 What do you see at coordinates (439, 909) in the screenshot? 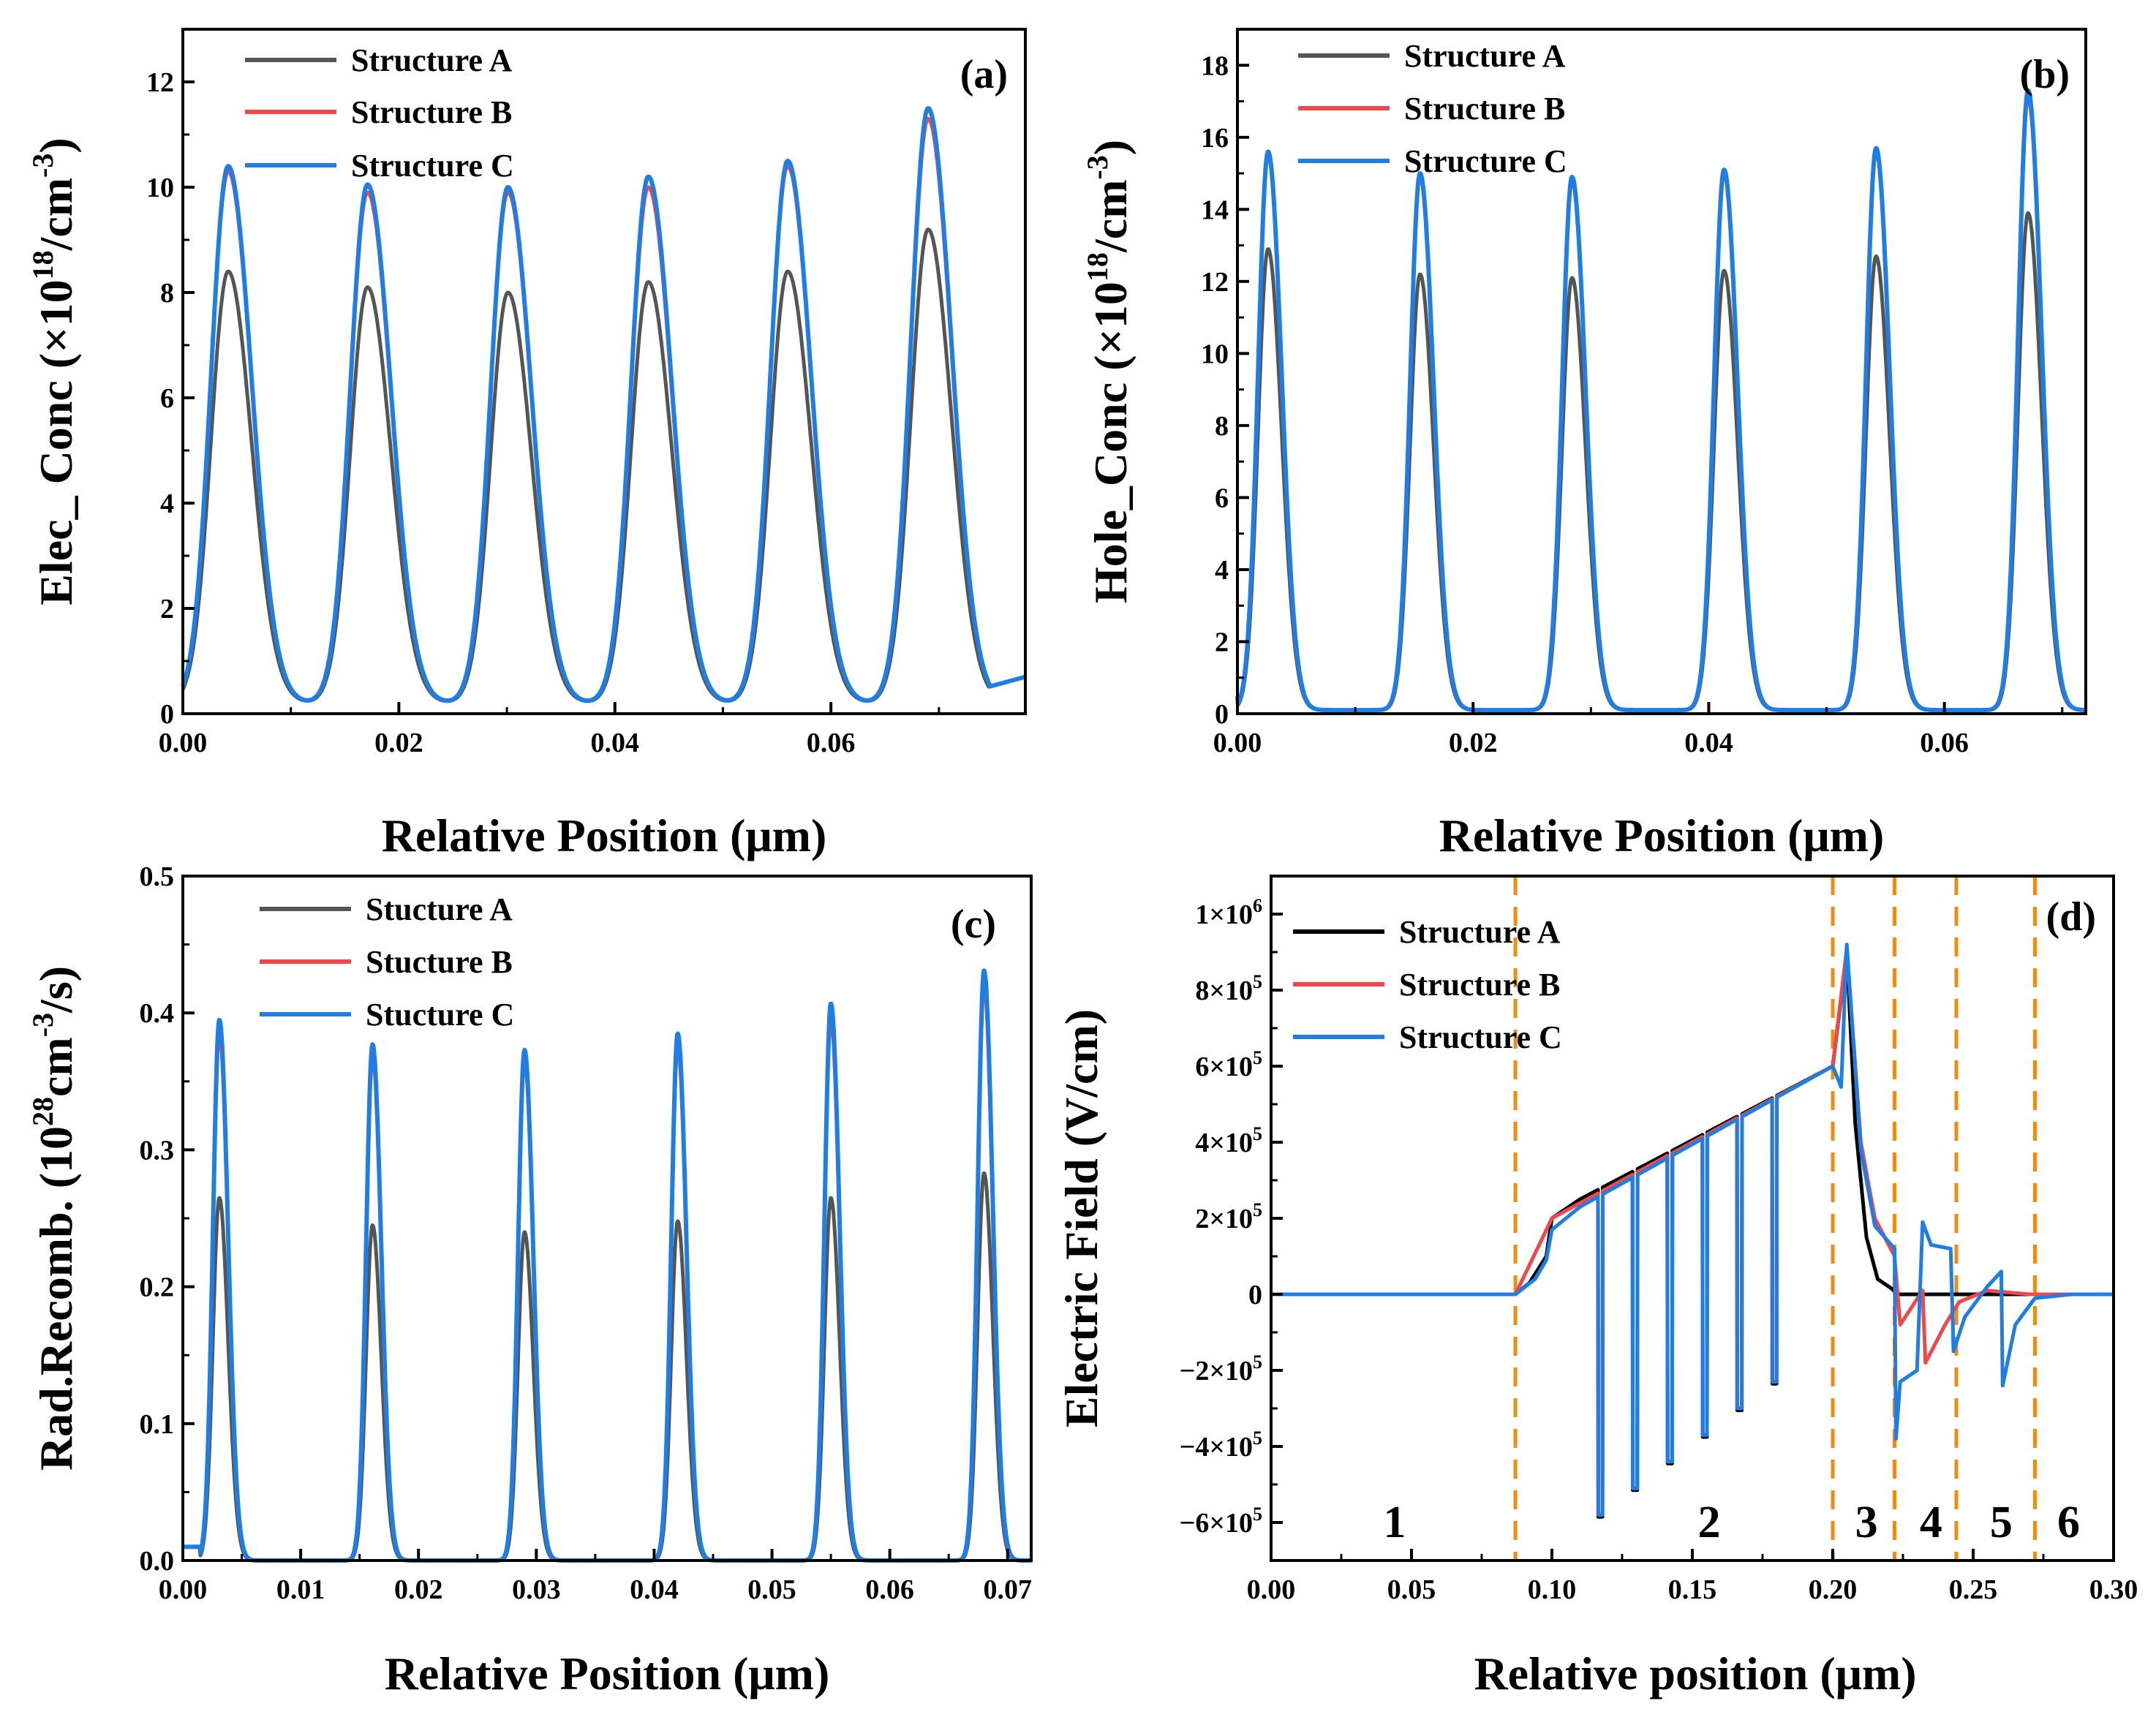
I see `legend-c-text-a: Stucture A` at bounding box center [439, 909].